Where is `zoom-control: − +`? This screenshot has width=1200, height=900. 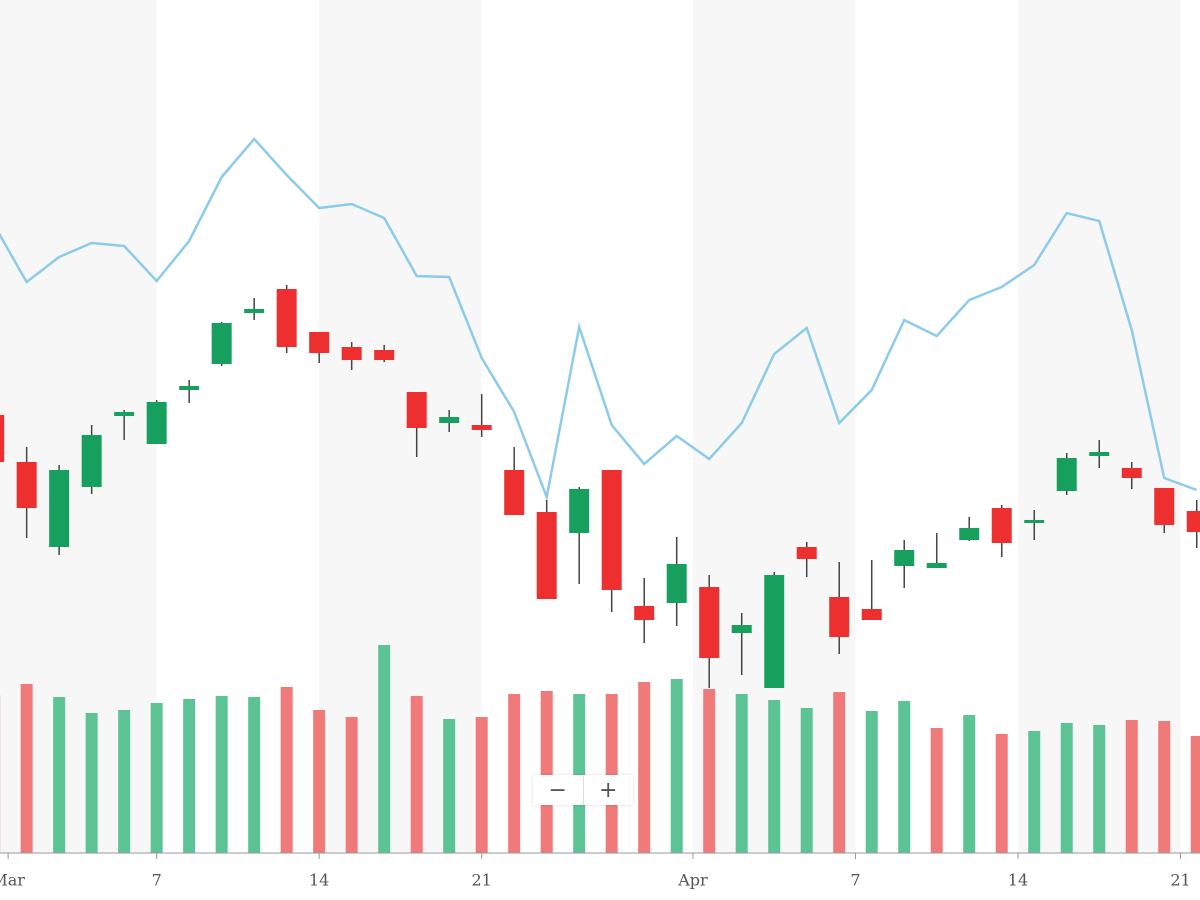
zoom-control: − + is located at coordinates (583, 790).